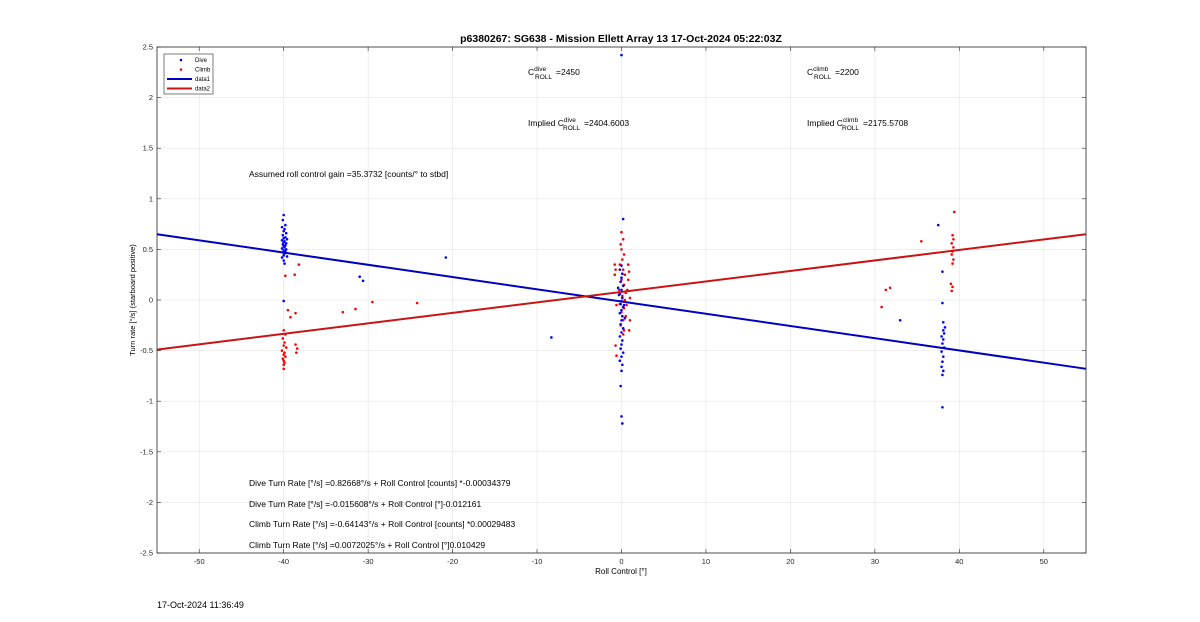  Describe the element at coordinates (146, 553) in the screenshot. I see `y-tick-label: -2.5` at that location.